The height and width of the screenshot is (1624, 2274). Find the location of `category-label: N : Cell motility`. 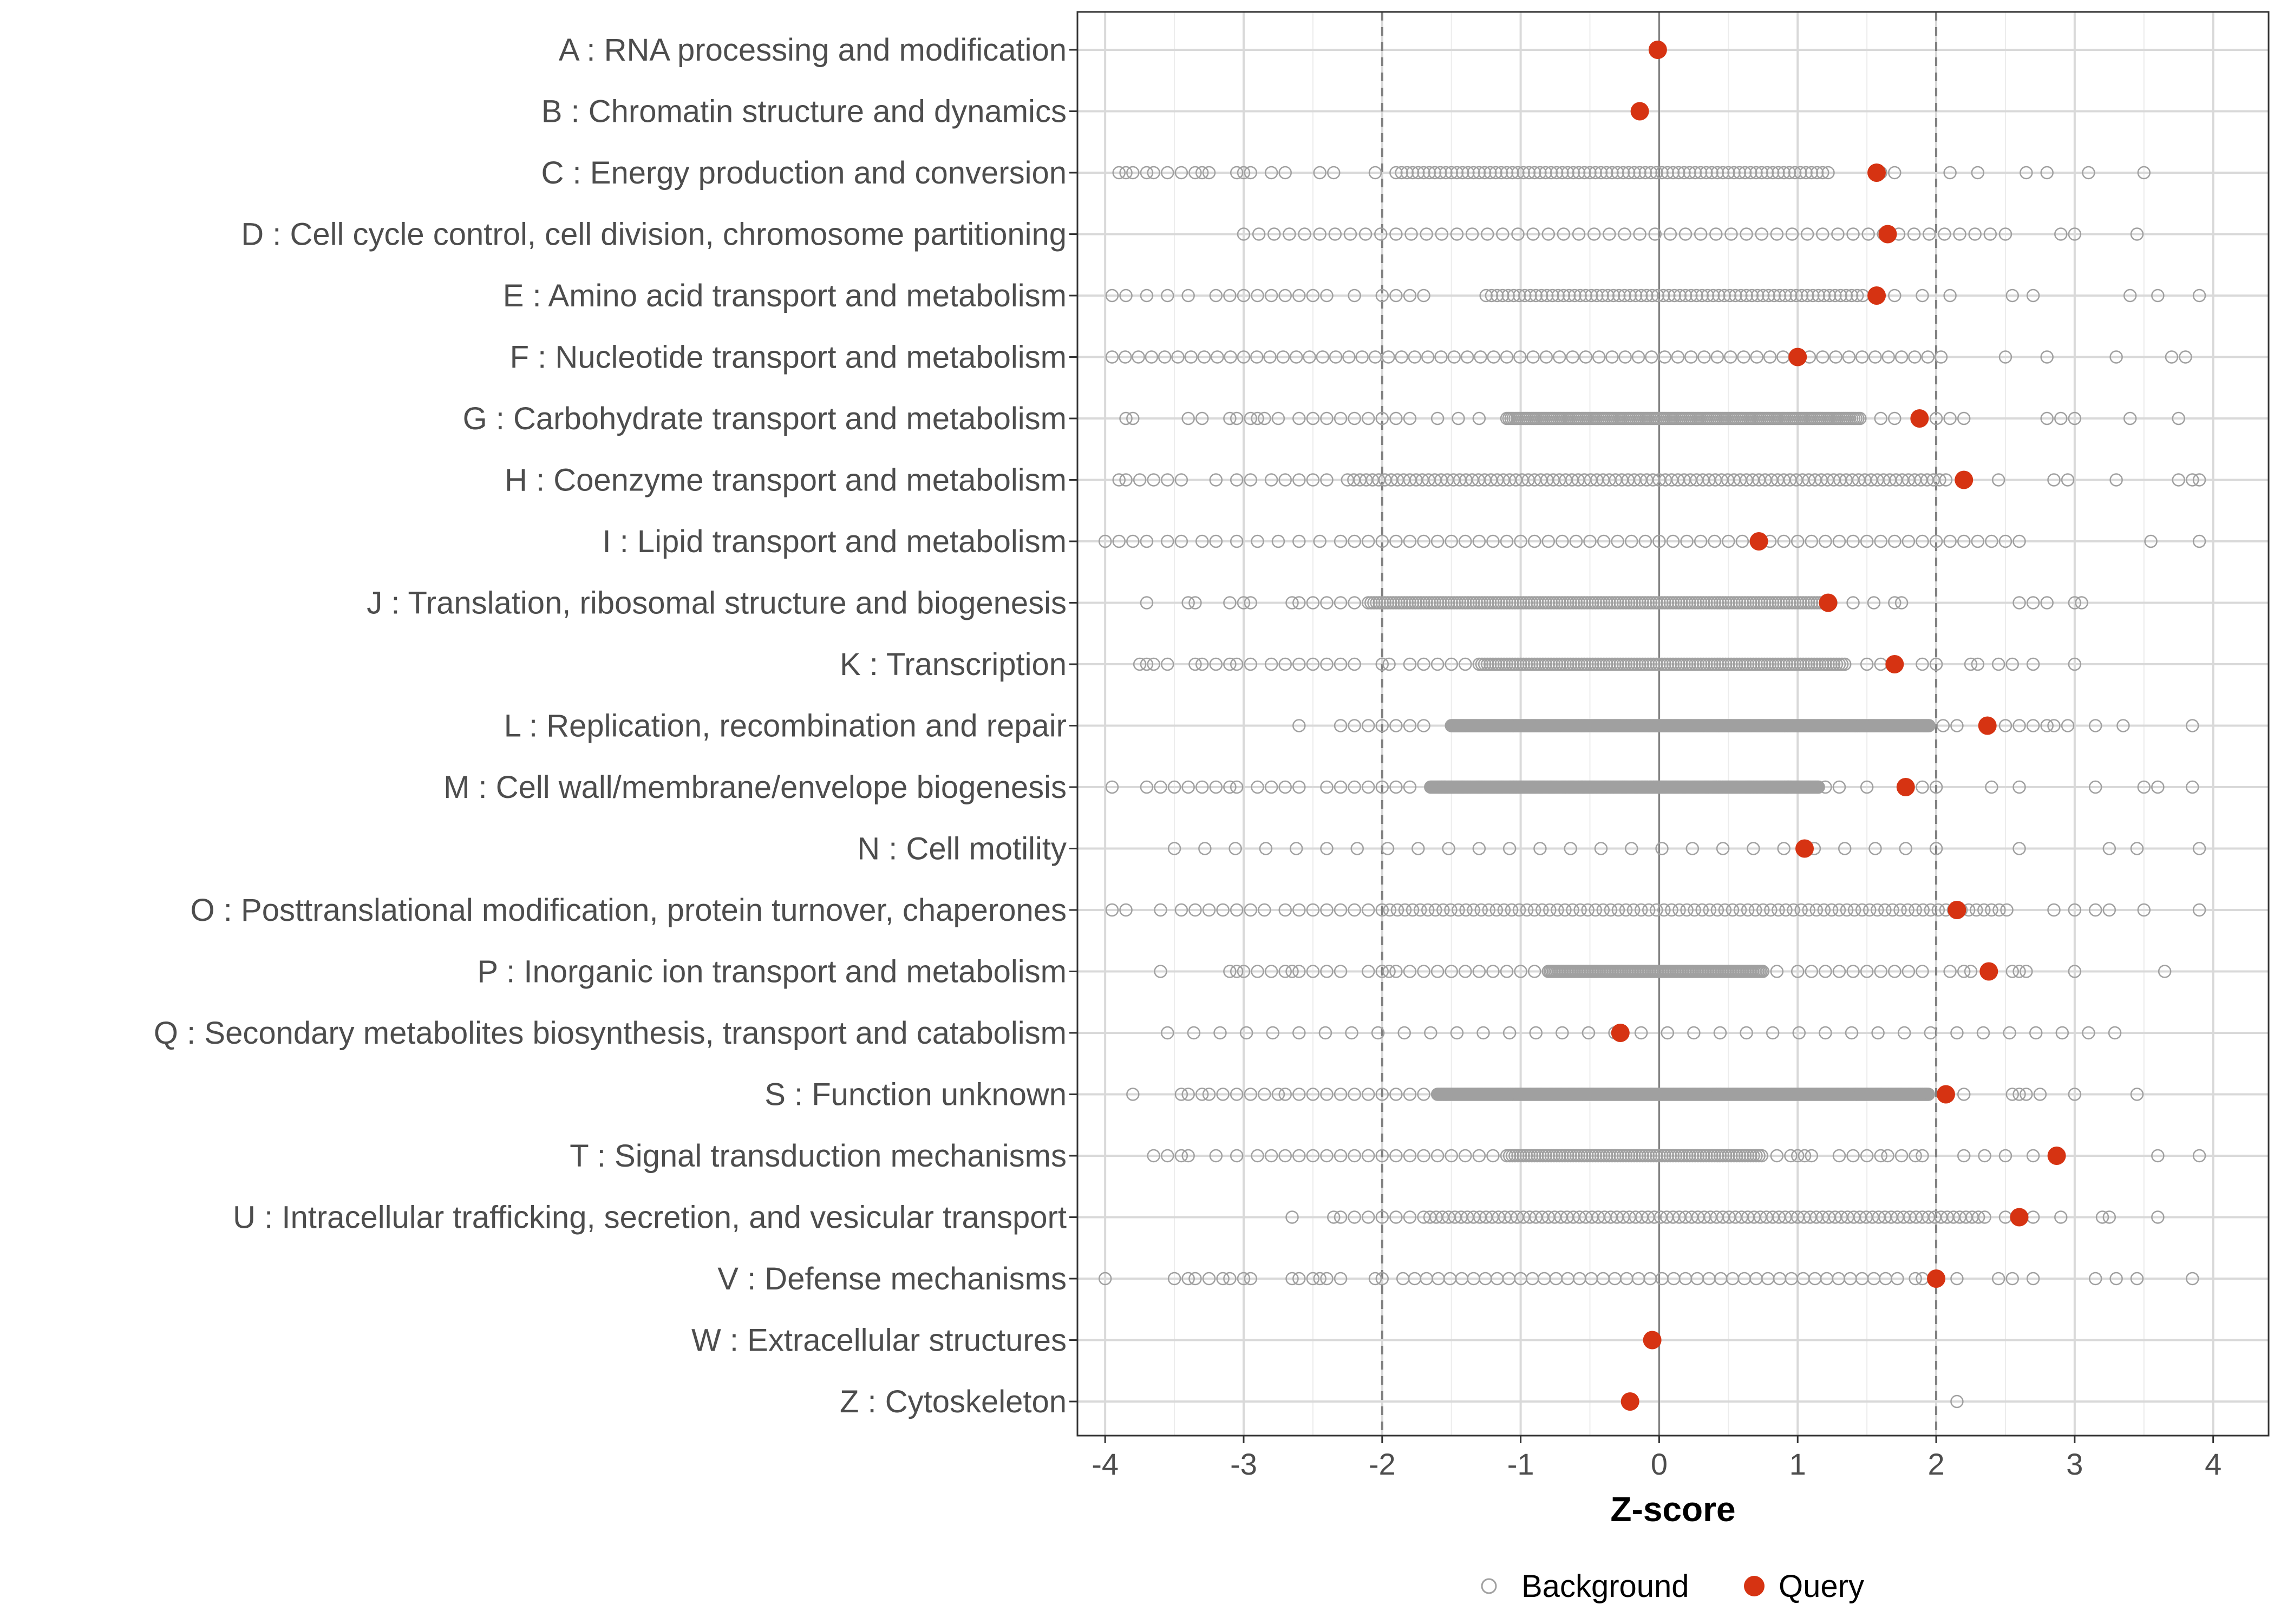

category-label: N : Cell motility is located at coordinates (962, 849).